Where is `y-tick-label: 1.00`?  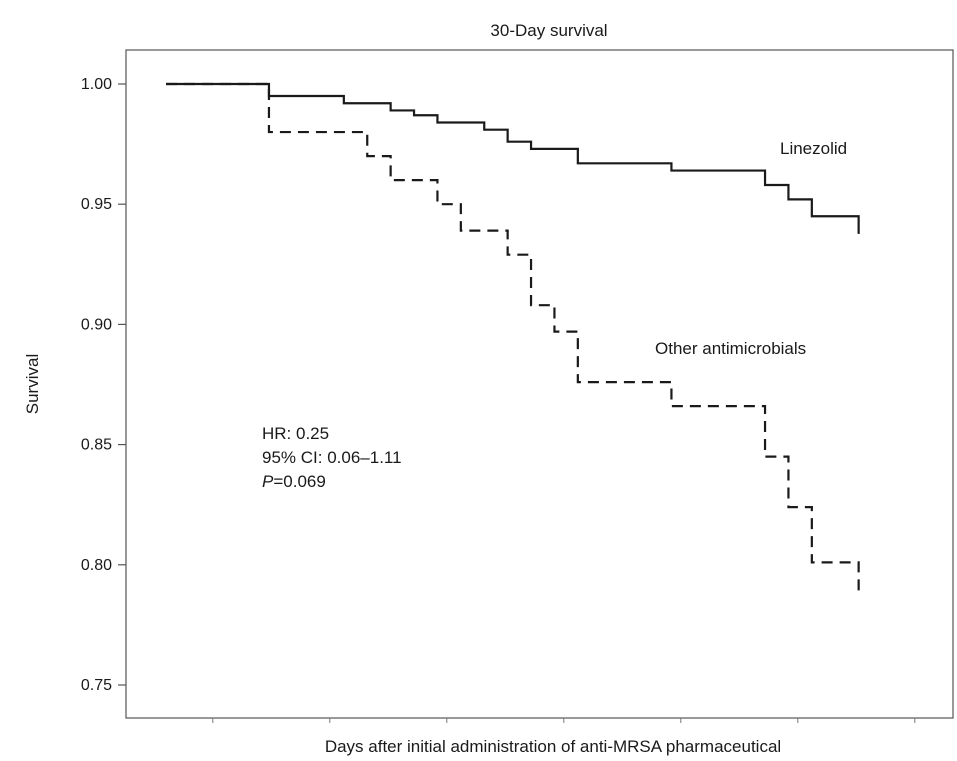
y-tick-label: 1.00 is located at coordinates (96, 84).